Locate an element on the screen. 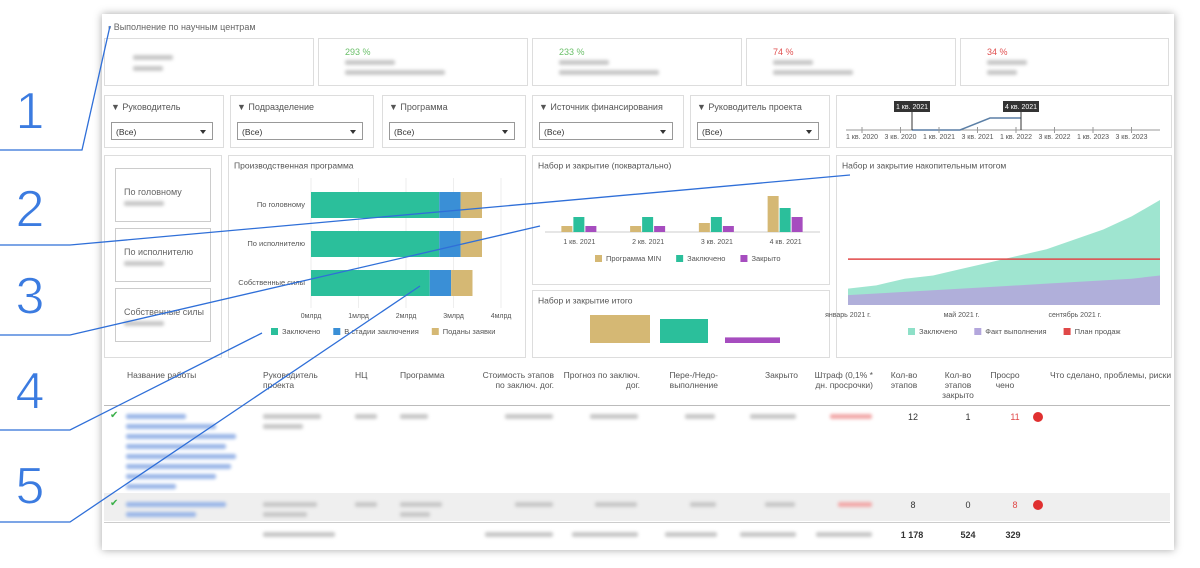 The image size is (1200, 568). filter-label-text: Программа is located at coordinates (424, 107).